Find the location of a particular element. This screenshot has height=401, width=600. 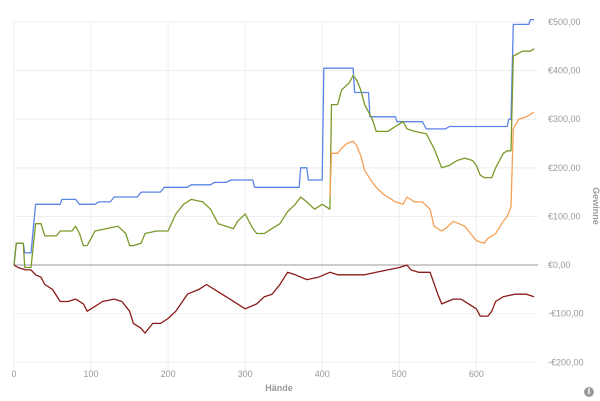

x-tick-label: 500 is located at coordinates (399, 374).